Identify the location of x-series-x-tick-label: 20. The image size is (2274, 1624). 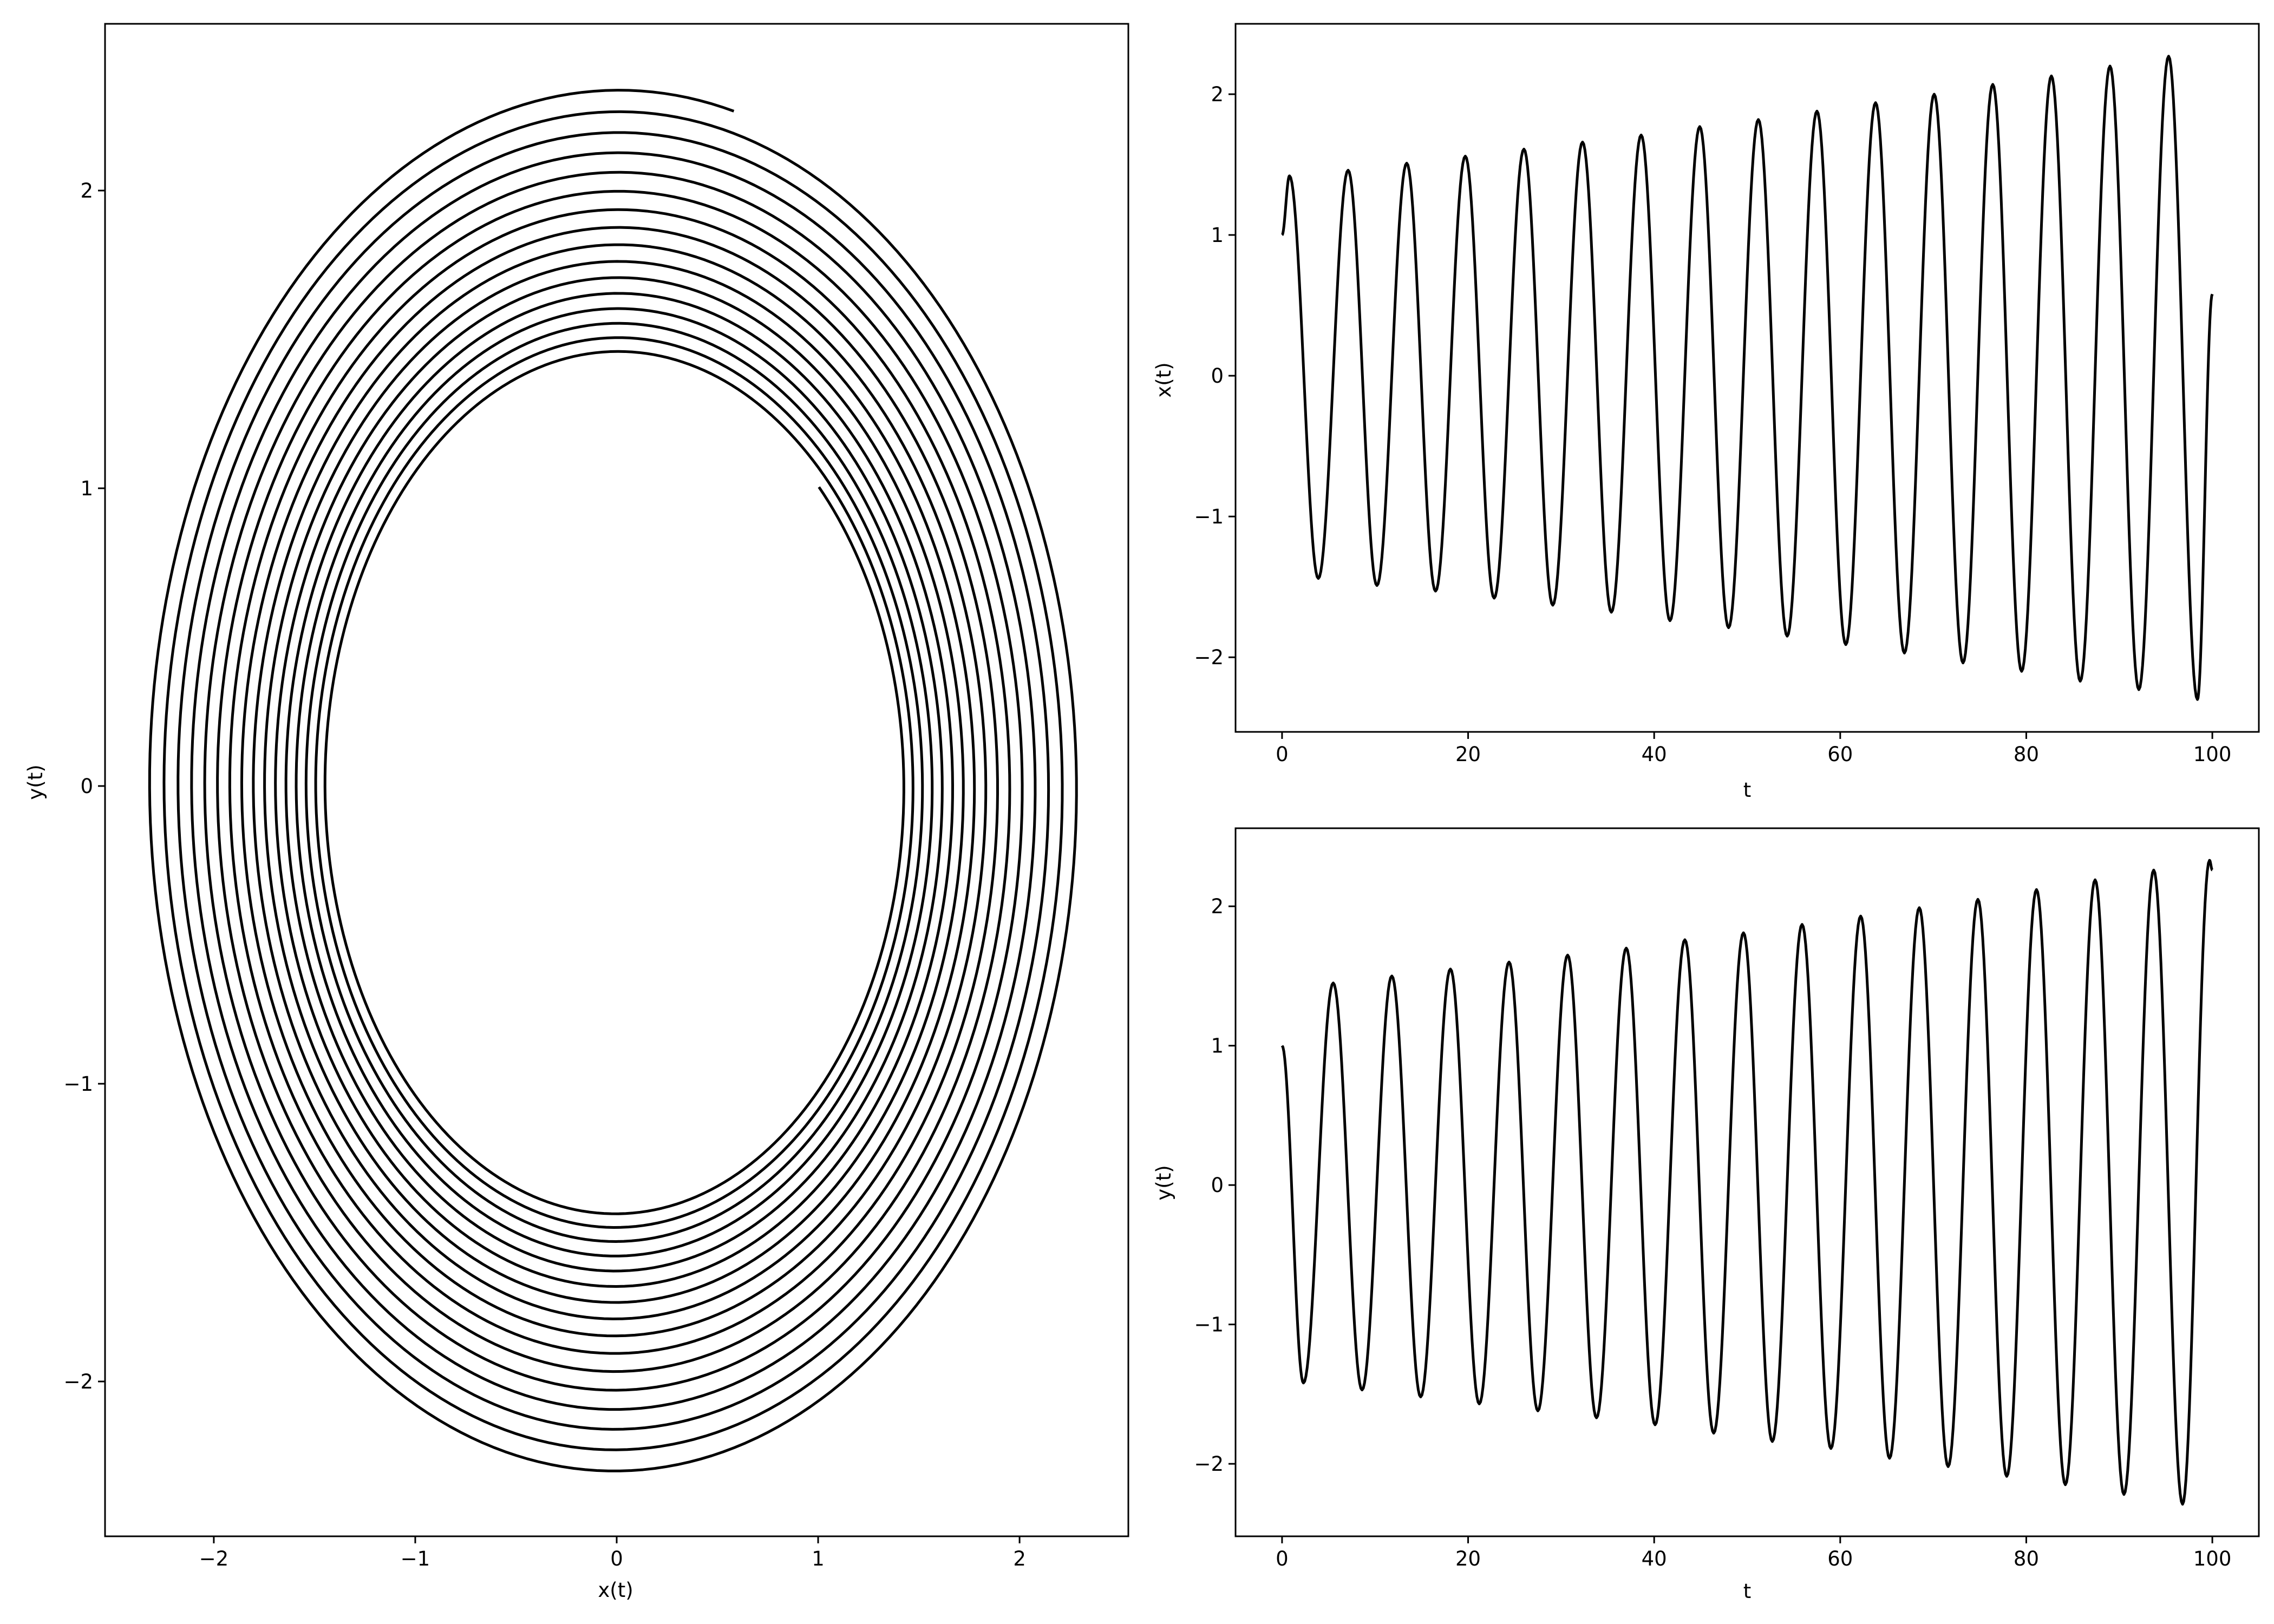
(1468, 754).